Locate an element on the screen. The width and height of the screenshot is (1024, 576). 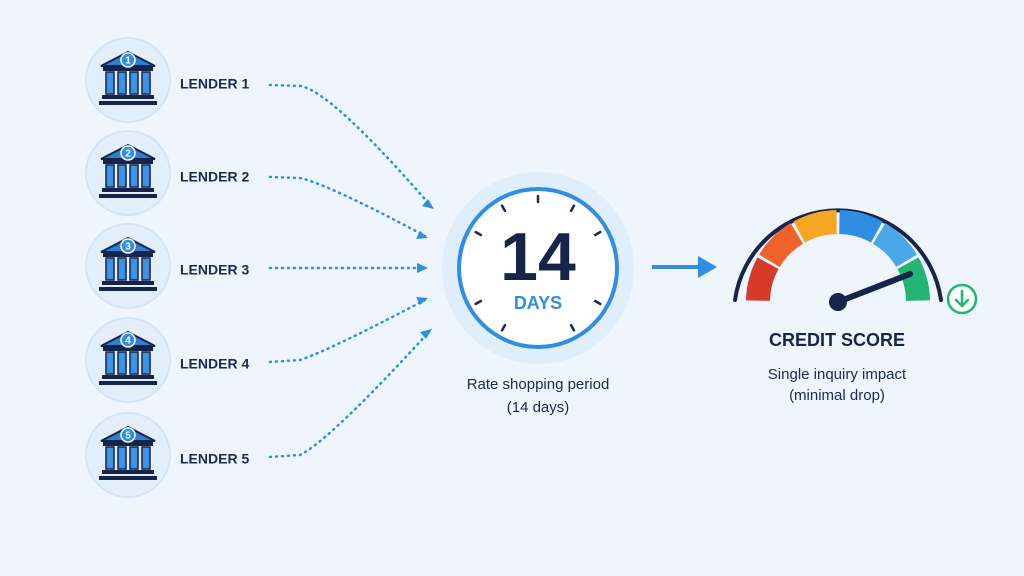
clock-ticks is located at coordinates (538, 263).